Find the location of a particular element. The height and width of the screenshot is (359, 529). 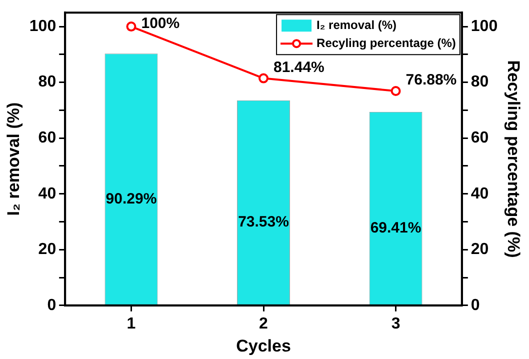

y-axis-title: I₂ removal (%) is located at coordinates (13, 159).